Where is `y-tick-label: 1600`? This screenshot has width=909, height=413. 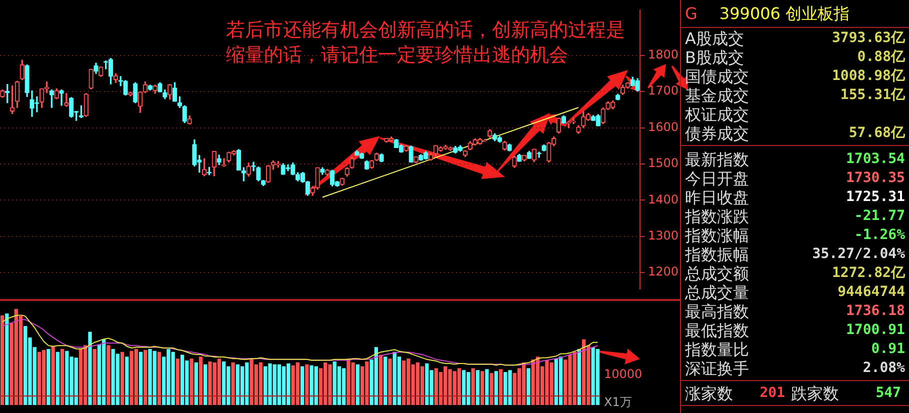
y-tick-label: 1600 is located at coordinates (663, 127).